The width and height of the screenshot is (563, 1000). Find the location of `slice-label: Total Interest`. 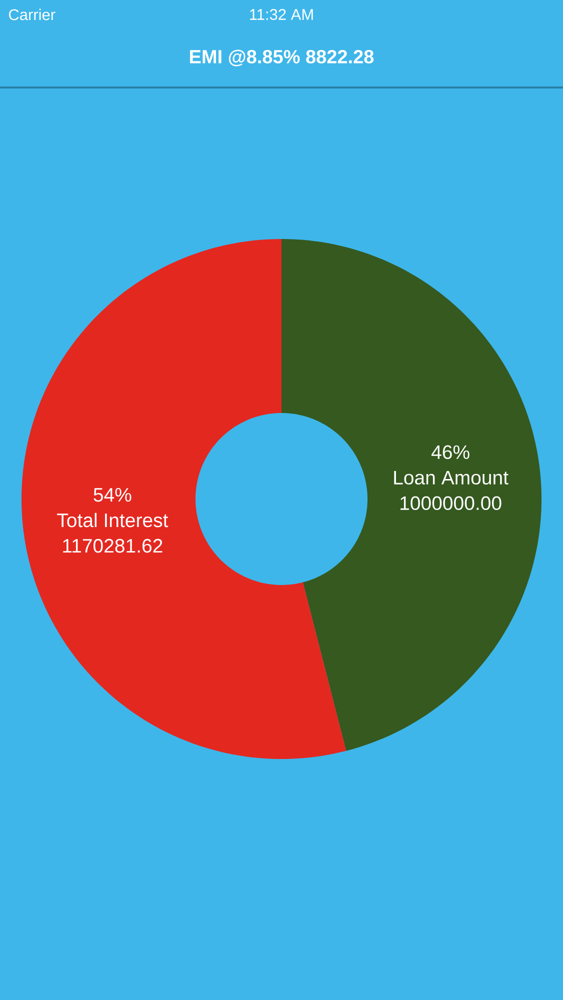

slice-label: Total Interest is located at coordinates (112, 520).